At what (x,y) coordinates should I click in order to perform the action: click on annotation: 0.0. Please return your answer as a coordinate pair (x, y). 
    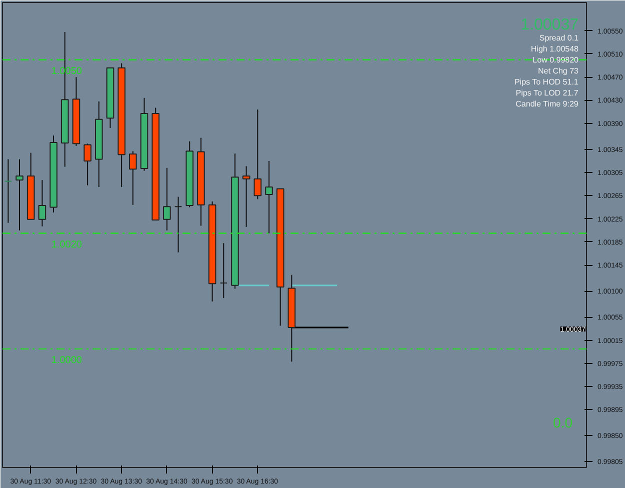
    Looking at the image, I should click on (563, 422).